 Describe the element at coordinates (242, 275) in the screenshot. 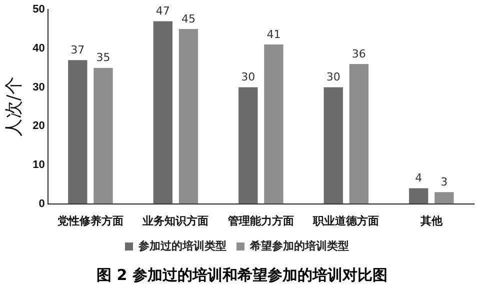

I see `text: 图 2 参加过的培训和希望参加的培训对比图` at that location.